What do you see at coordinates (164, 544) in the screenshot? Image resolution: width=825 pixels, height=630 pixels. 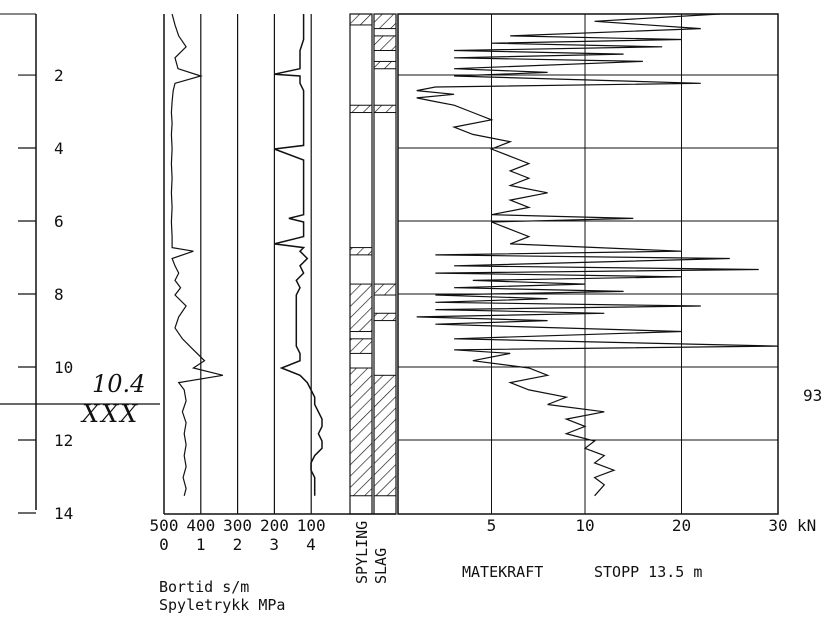 I see `spyletrykk-tick-label: 0` at bounding box center [164, 544].